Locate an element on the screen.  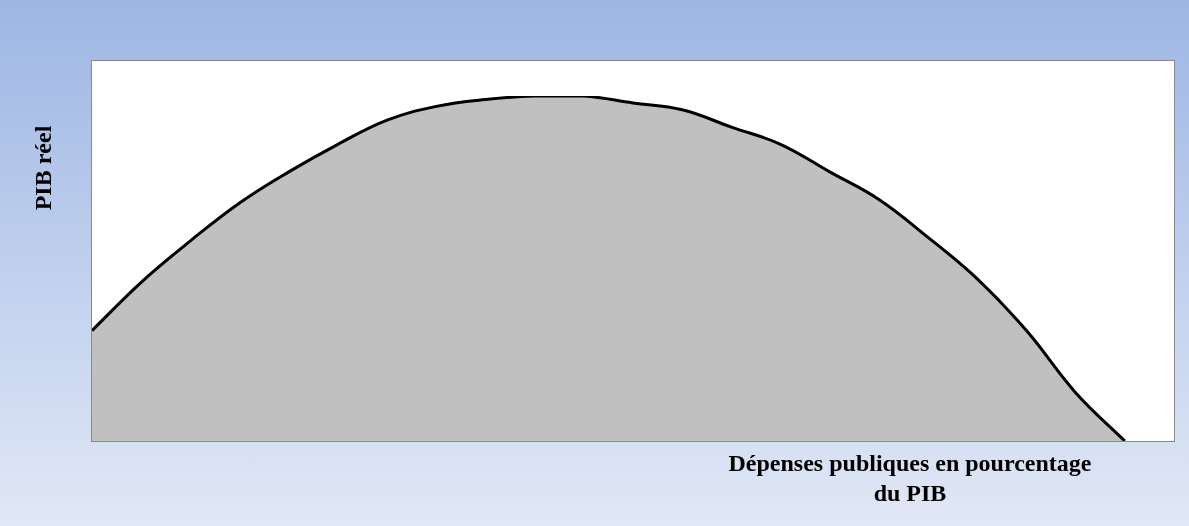
y-axis-title: PIB réel is located at coordinates (43, 168).